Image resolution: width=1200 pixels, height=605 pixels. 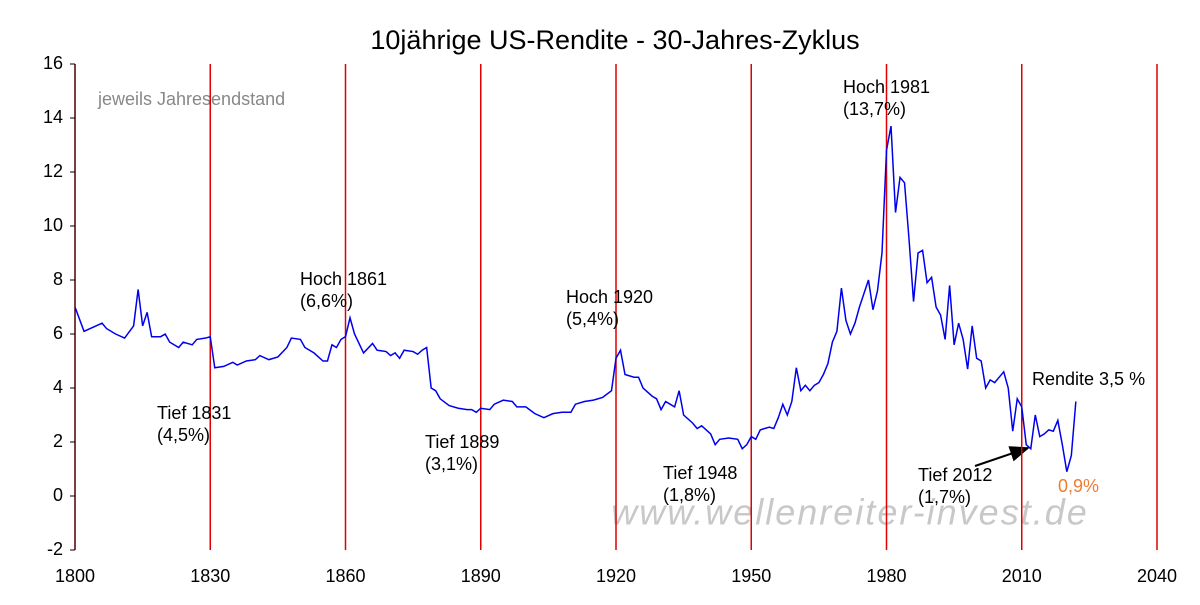 I want to click on annotation: Hoch 1861, so click(x=343, y=279).